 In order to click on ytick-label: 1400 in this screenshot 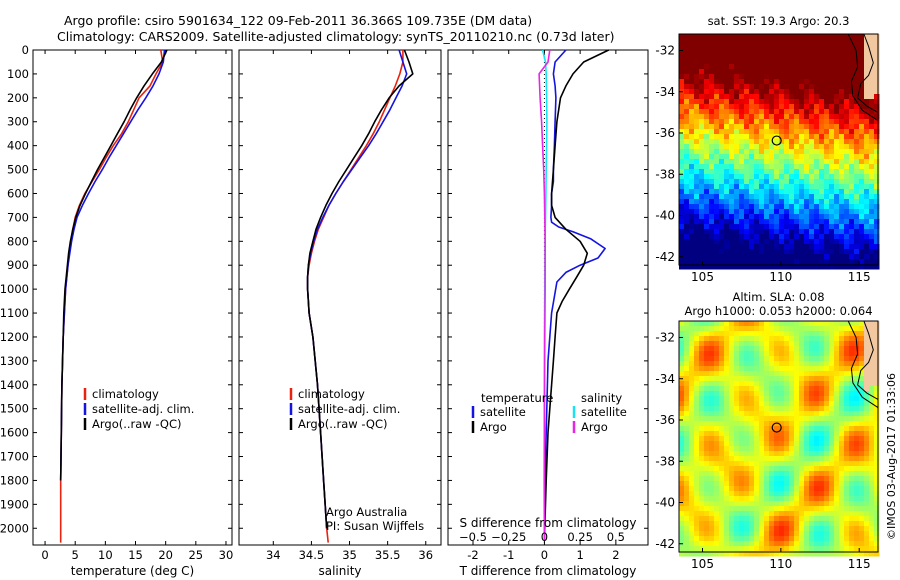, I will do `click(14, 385)`.